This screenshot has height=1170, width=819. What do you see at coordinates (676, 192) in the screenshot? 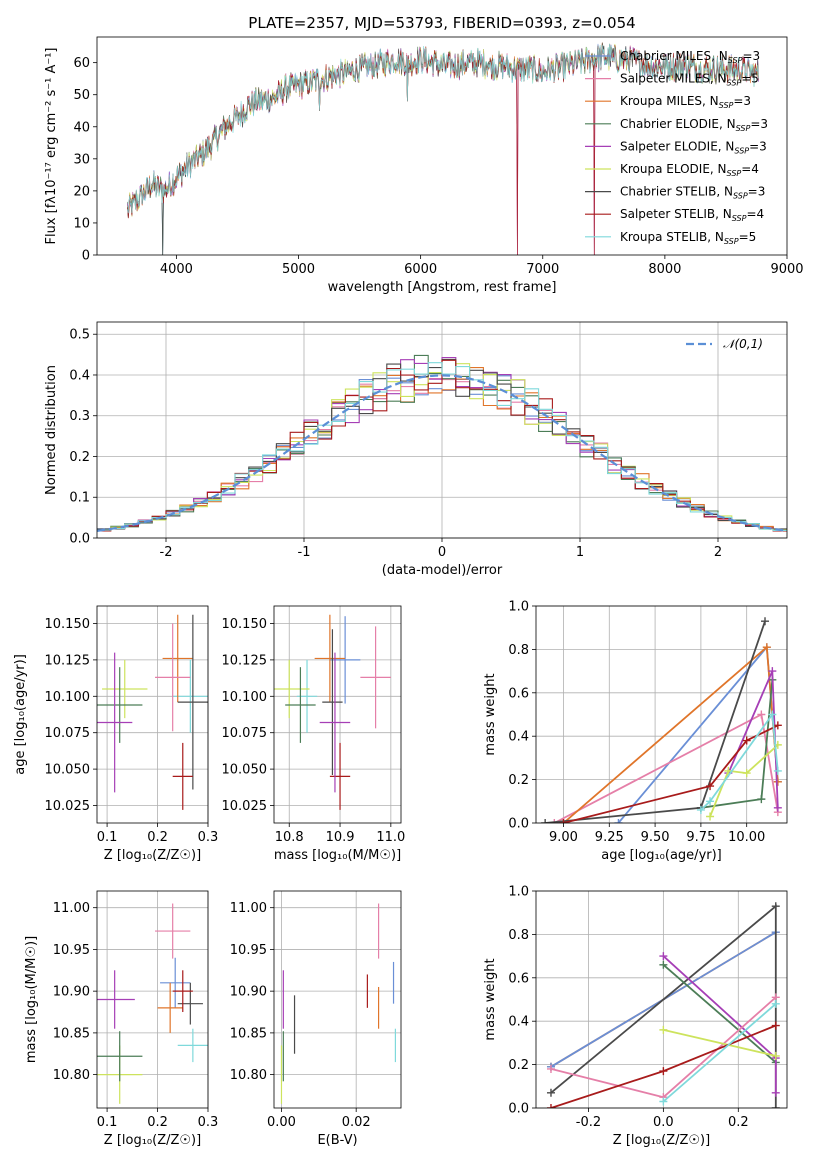
I see `legend-text: Chabrier STELIB, N` at bounding box center [676, 192].